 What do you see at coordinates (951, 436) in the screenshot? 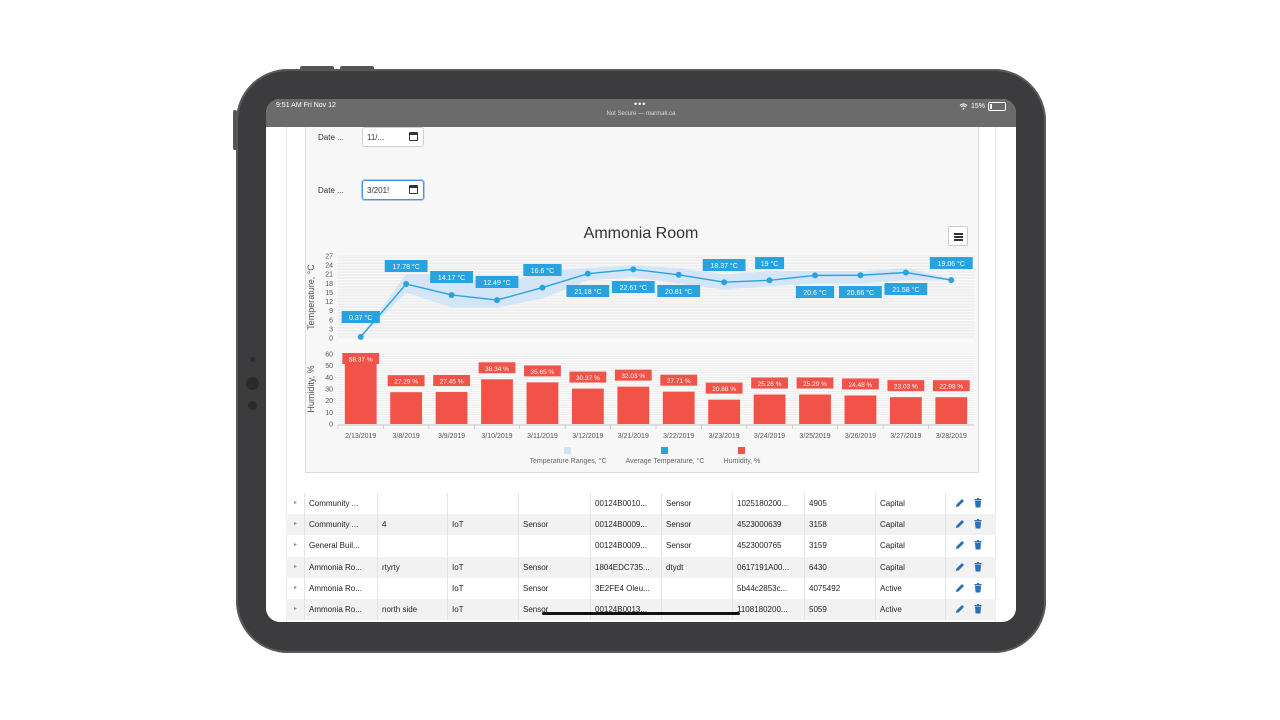
I see `x-tick-label: 3/28/2019` at bounding box center [951, 436].